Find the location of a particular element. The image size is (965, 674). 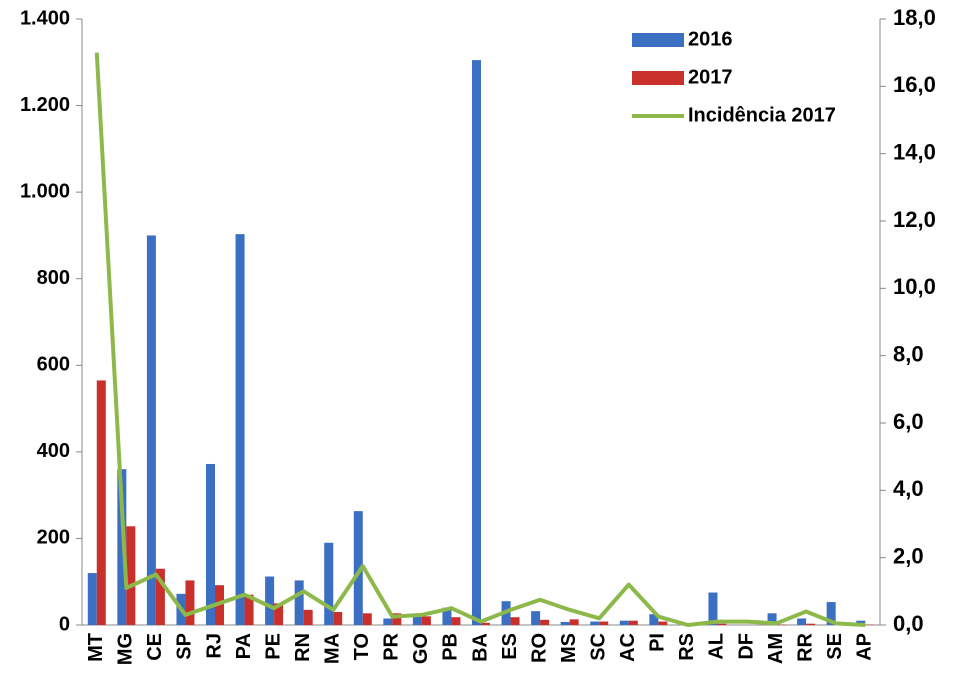

legend-label: Incidência 2017 is located at coordinates (762, 115).